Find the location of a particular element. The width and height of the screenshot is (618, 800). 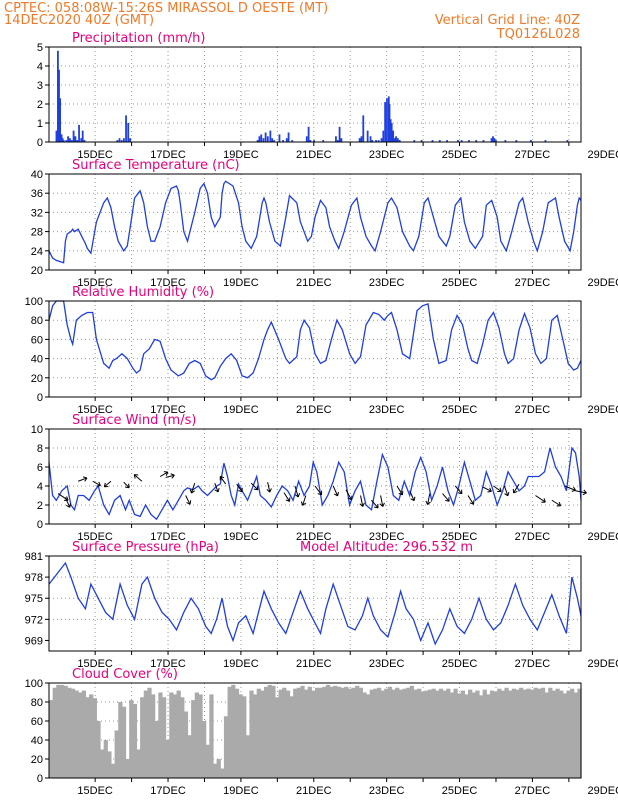

wind-ytick-label: 8 is located at coordinates (40, 449).